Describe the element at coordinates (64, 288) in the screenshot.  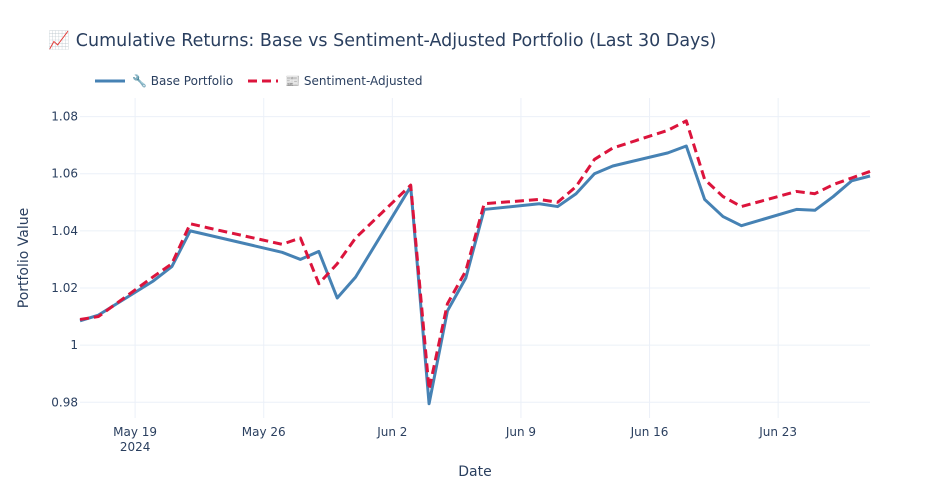
I see `y-tick-label: 1.02` at that location.